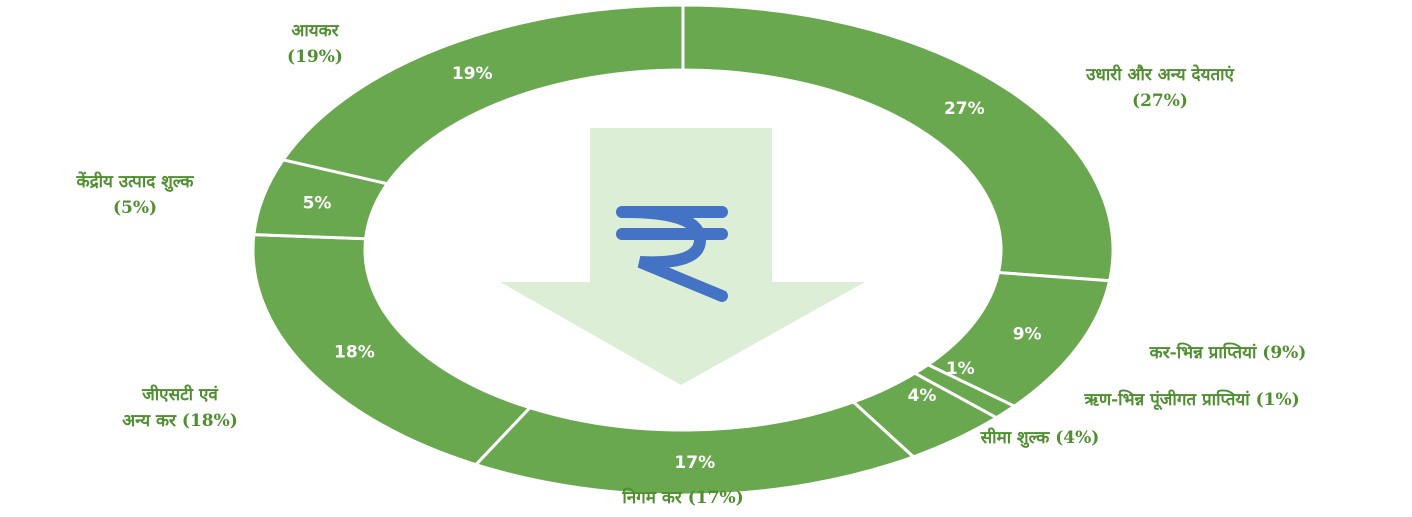  I want to click on category-label: ऋण-भिन्न पूंजीगत प्राप्तियां (1%), so click(1192, 400).